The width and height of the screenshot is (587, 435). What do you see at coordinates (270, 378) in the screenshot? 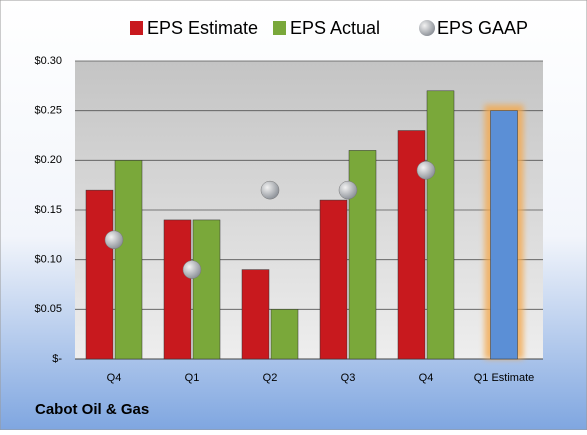
I see `x-tick-label: Q2` at bounding box center [270, 378].